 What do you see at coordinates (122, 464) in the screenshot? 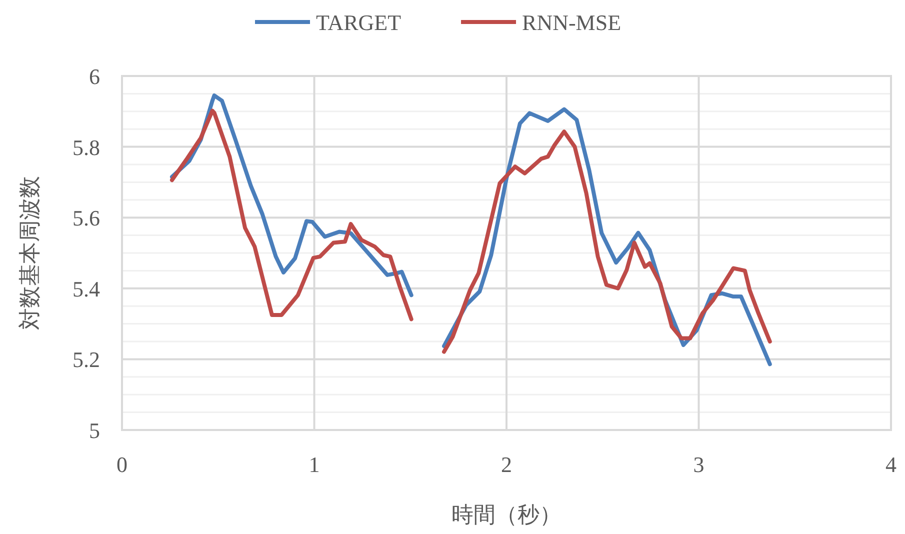
I see `x-tick-label: 0` at bounding box center [122, 464].